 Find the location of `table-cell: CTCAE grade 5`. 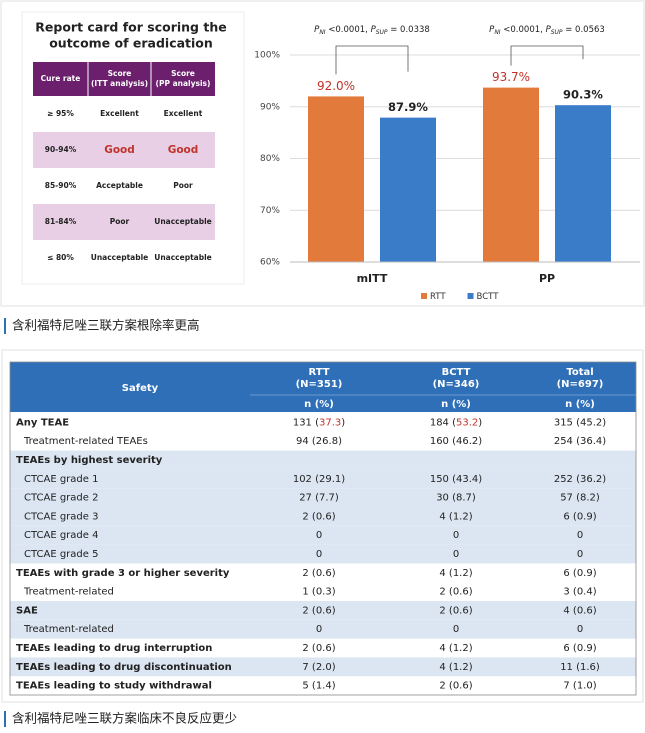

table-cell: CTCAE grade 5 is located at coordinates (61, 554).